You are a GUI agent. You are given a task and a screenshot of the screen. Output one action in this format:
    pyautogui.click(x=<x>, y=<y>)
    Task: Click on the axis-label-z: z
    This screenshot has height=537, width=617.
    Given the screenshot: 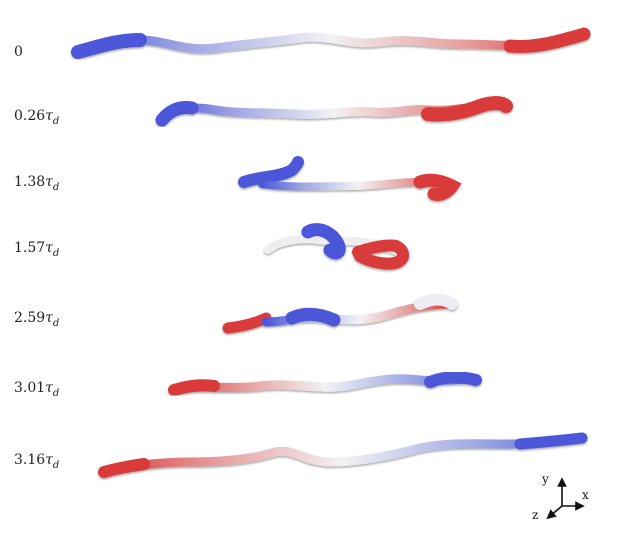 What is the action you would take?
    pyautogui.click(x=535, y=515)
    